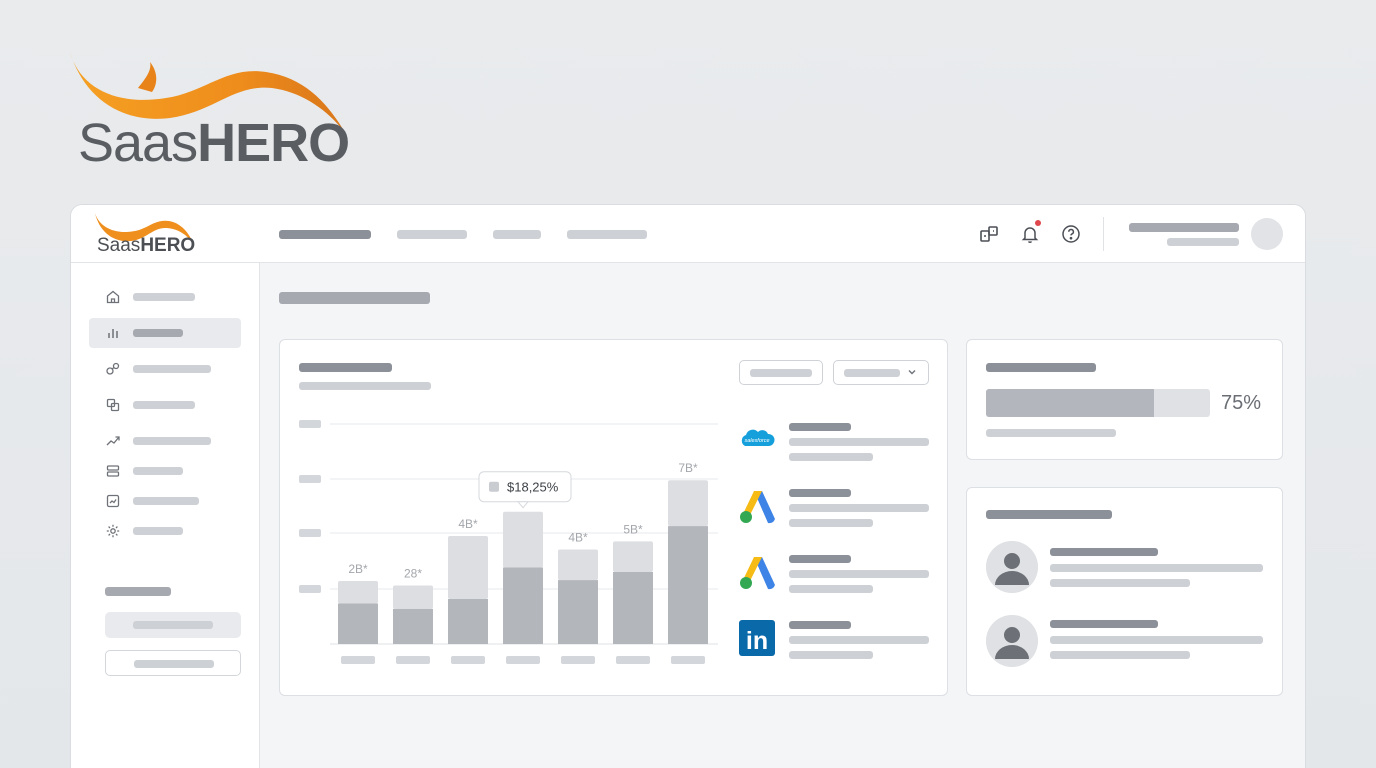 This screenshot has width=1376, height=768. What do you see at coordinates (1051, 433) in the screenshot?
I see `progress-caption` at bounding box center [1051, 433].